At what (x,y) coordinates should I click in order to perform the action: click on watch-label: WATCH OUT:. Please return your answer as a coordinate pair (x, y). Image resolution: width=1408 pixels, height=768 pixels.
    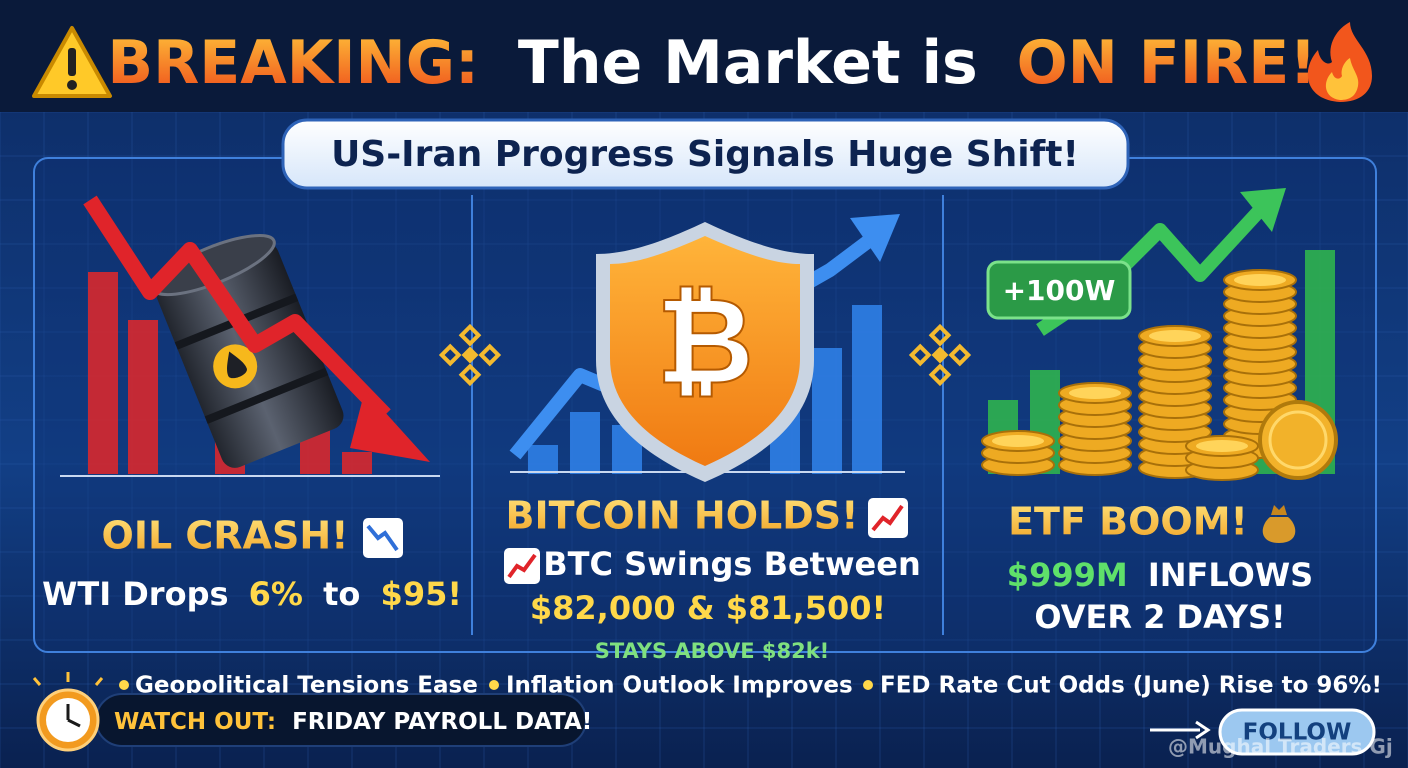
    Looking at the image, I should click on (195, 722).